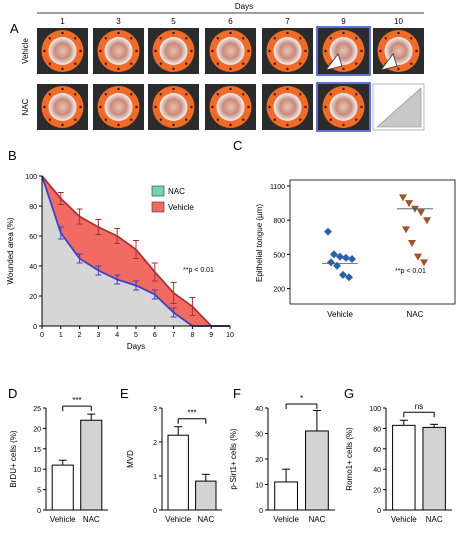 Image resolution: width=466 pixels, height=550 pixels. What do you see at coordinates (158, 191) in the screenshot?
I see `legend-swatch-nac` at bounding box center [158, 191].